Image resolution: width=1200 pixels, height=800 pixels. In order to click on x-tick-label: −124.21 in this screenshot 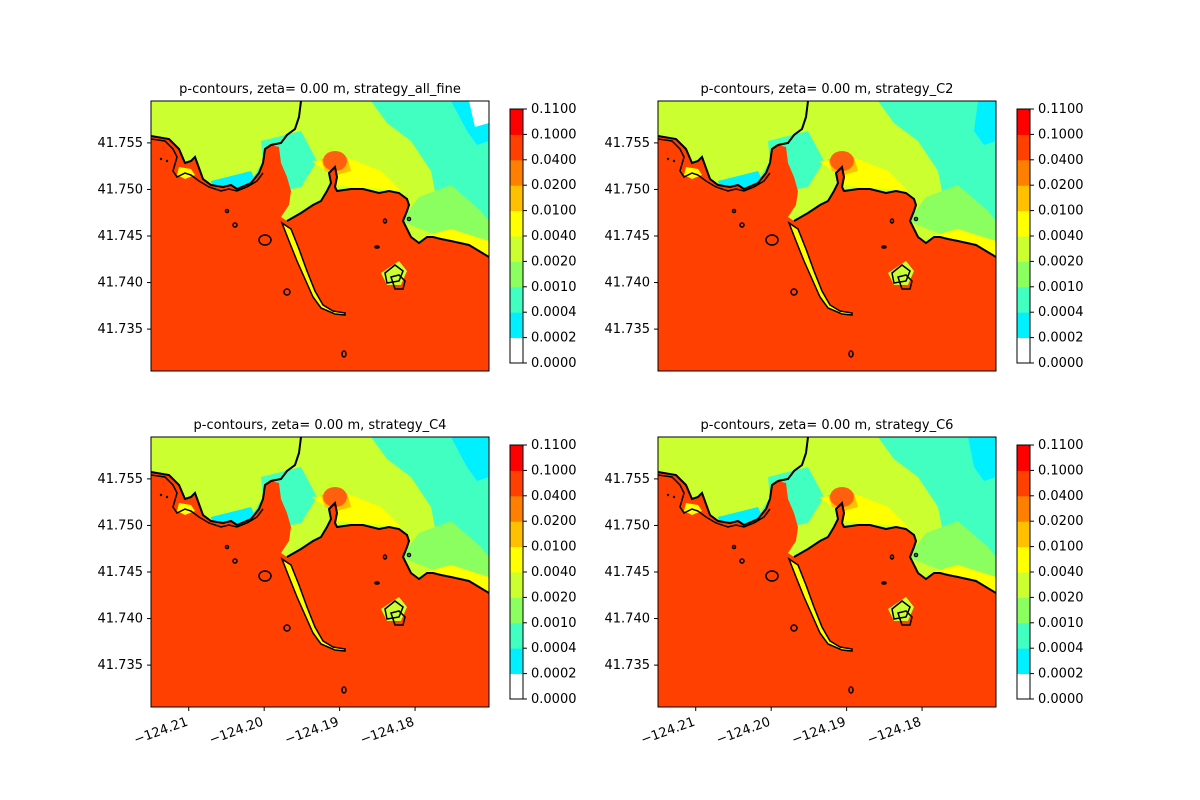, I will do `click(161, 731)`.